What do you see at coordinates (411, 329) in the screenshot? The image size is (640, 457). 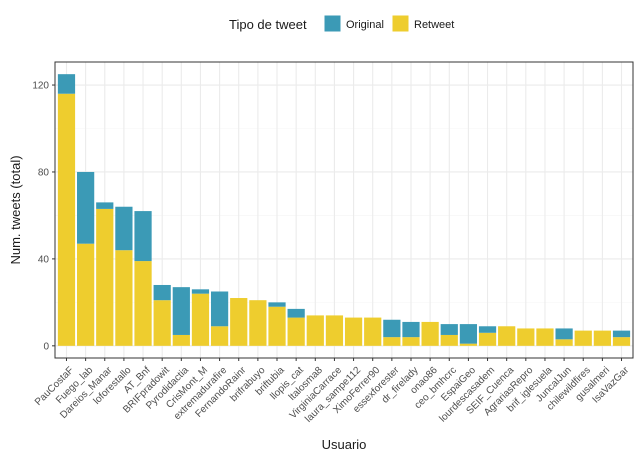 I see `bar-original-dr_firelady` at bounding box center [411, 329].